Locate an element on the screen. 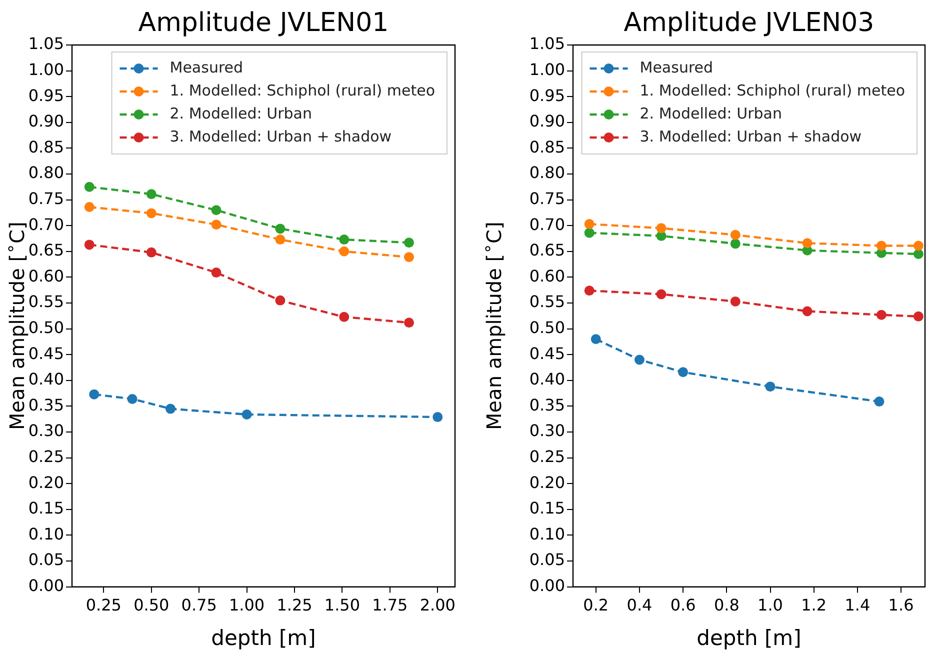  x-tick-label: 1.4 is located at coordinates (857, 605).